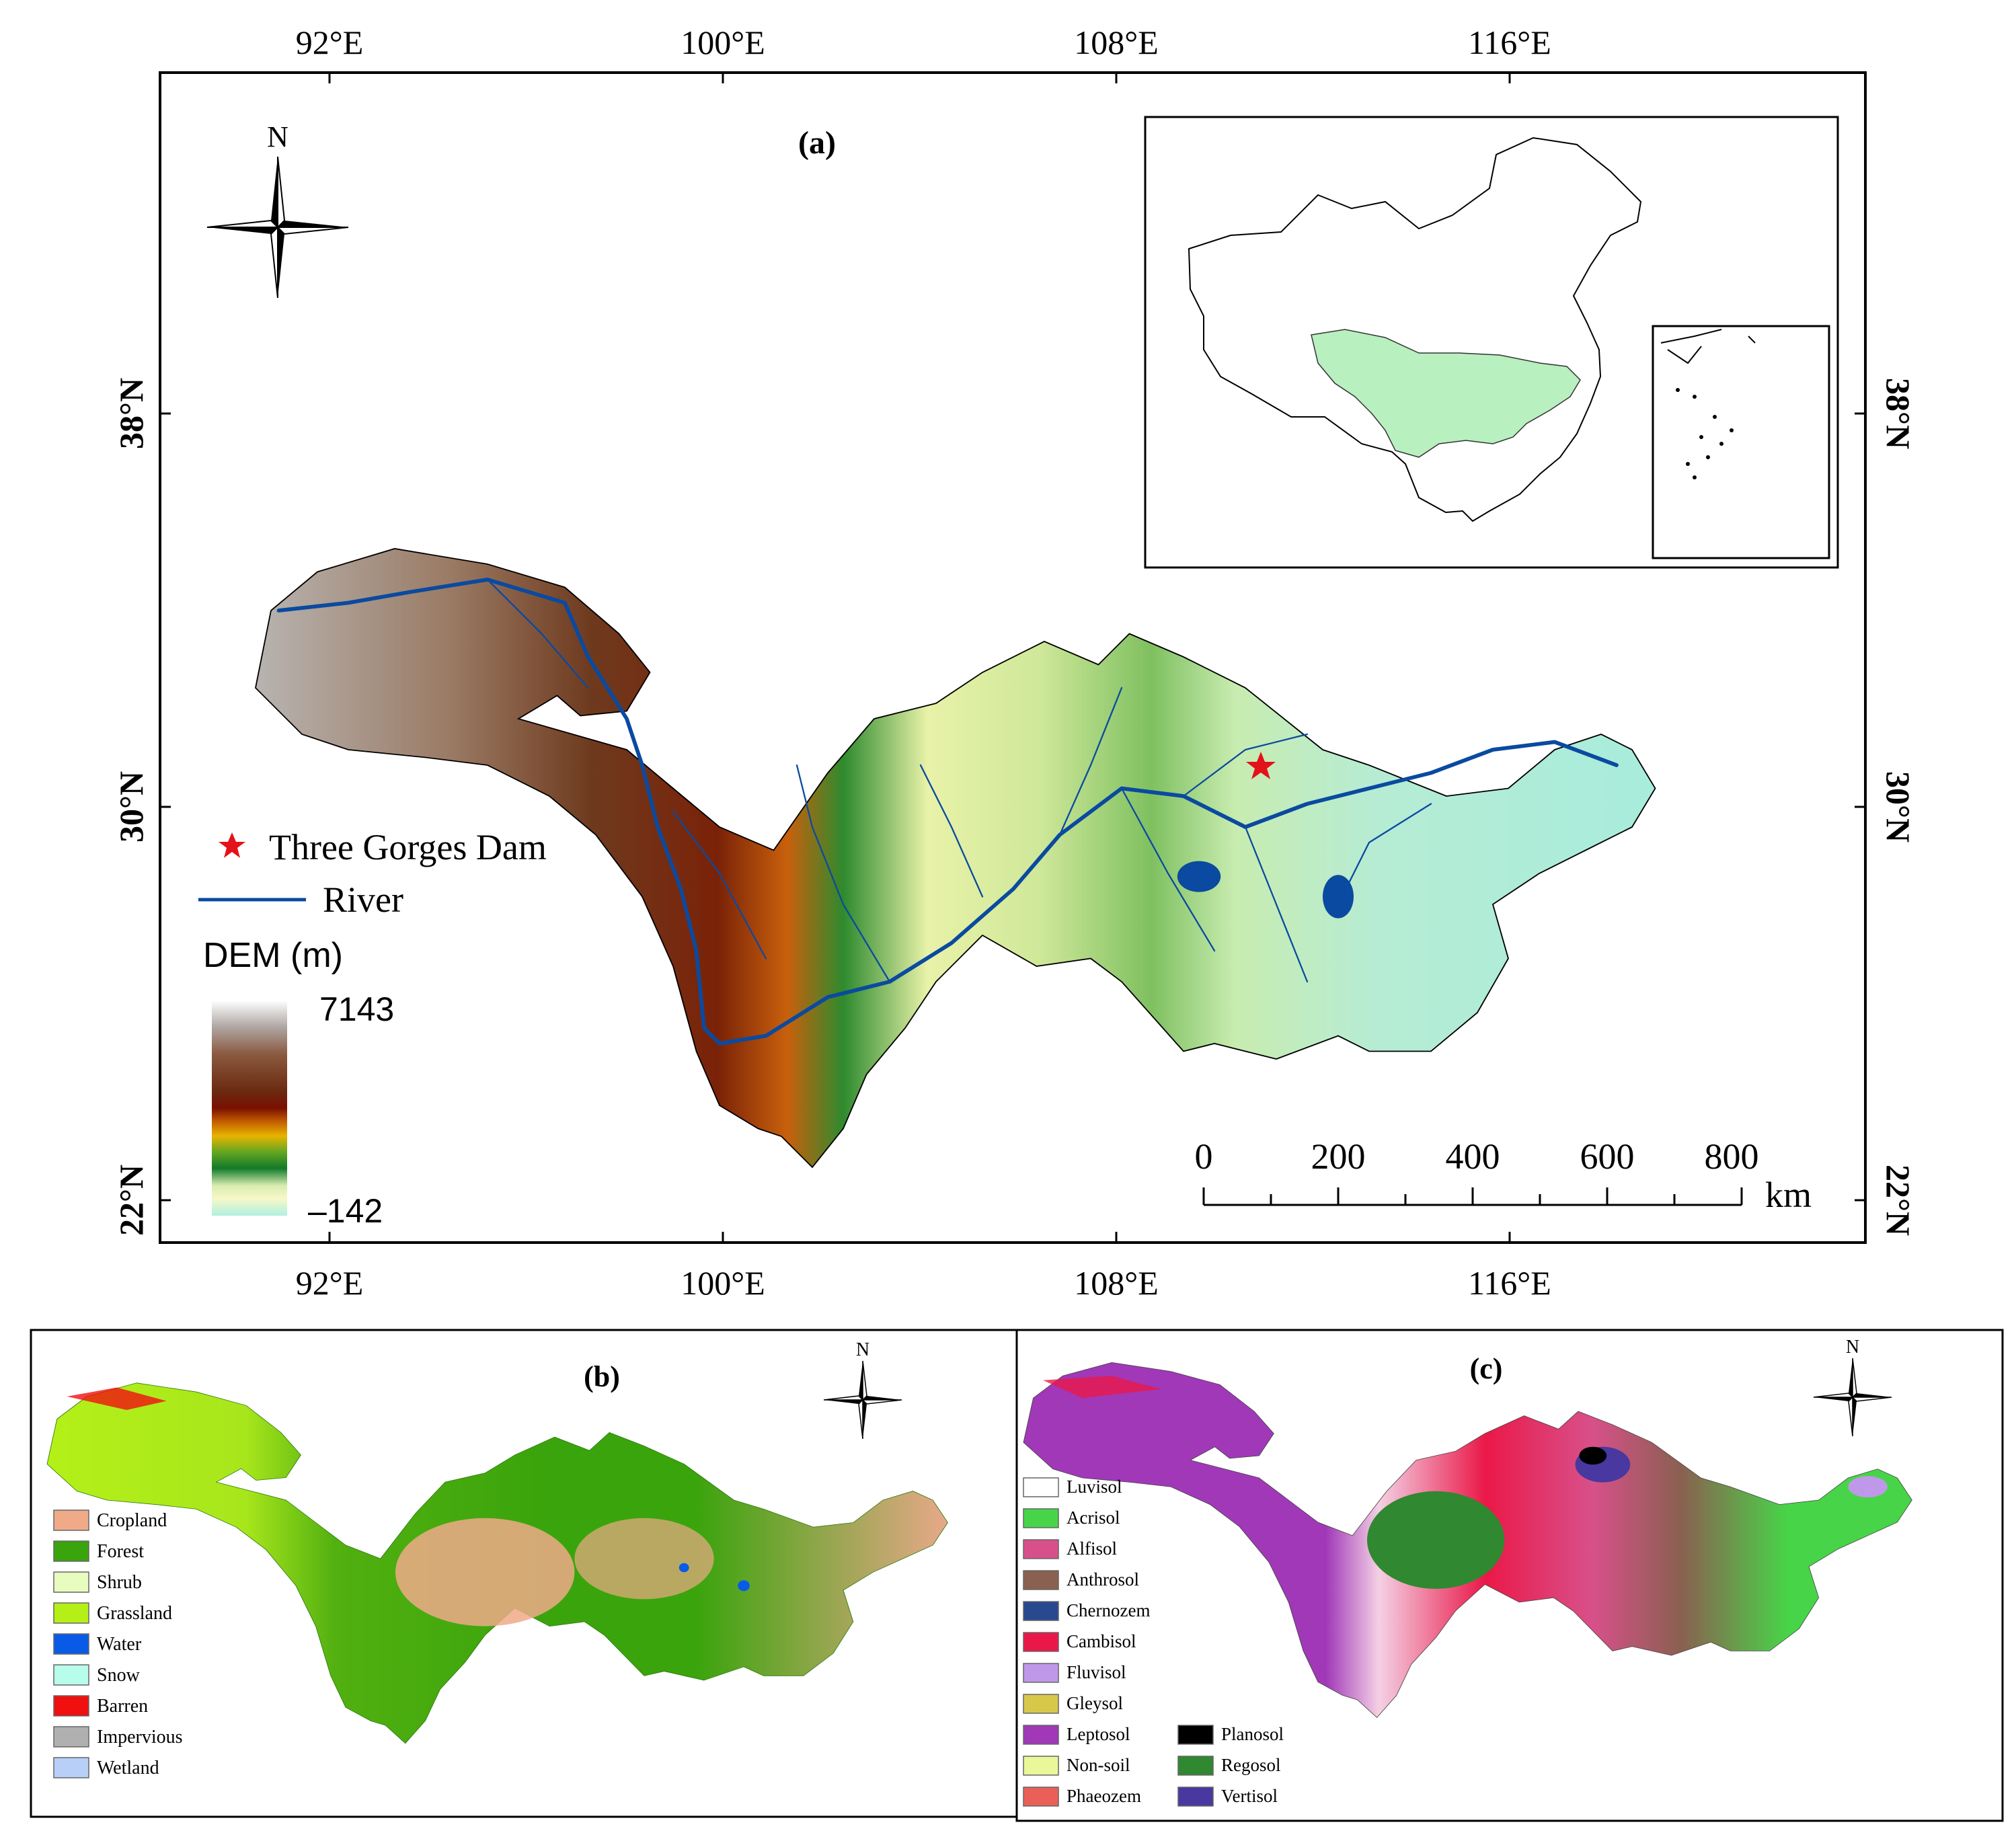  I want to click on north-label: N, so click(277, 136).